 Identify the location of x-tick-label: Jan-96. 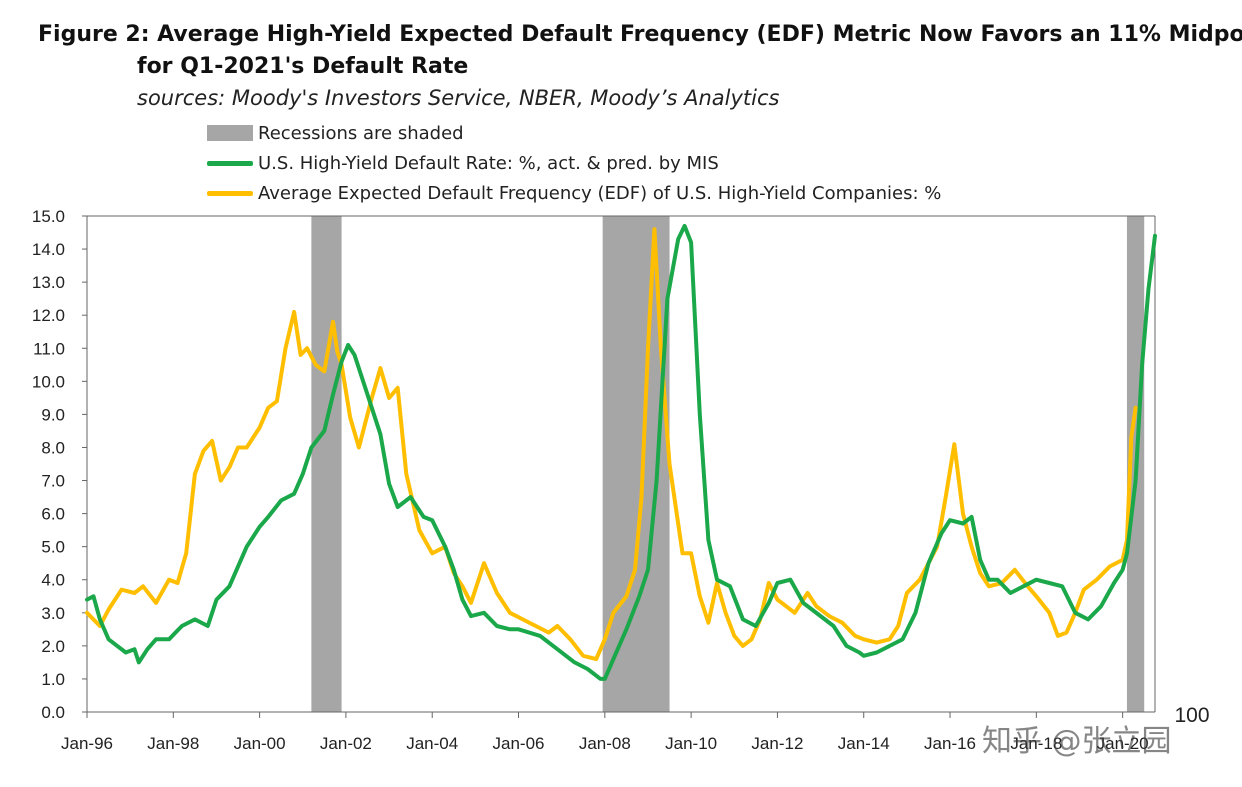
(87, 743).